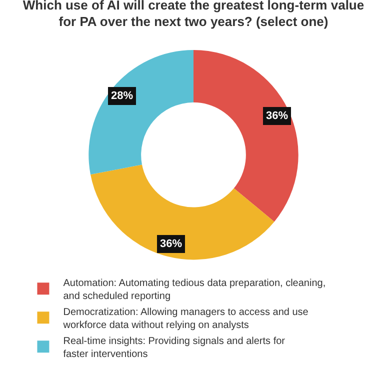 Image resolution: width=387 pixels, height=371 pixels. What do you see at coordinates (185, 319) in the screenshot?
I see `legend-label: Democratization: Allowing managers to access and use workforce data without relying on analysts` at bounding box center [185, 319].